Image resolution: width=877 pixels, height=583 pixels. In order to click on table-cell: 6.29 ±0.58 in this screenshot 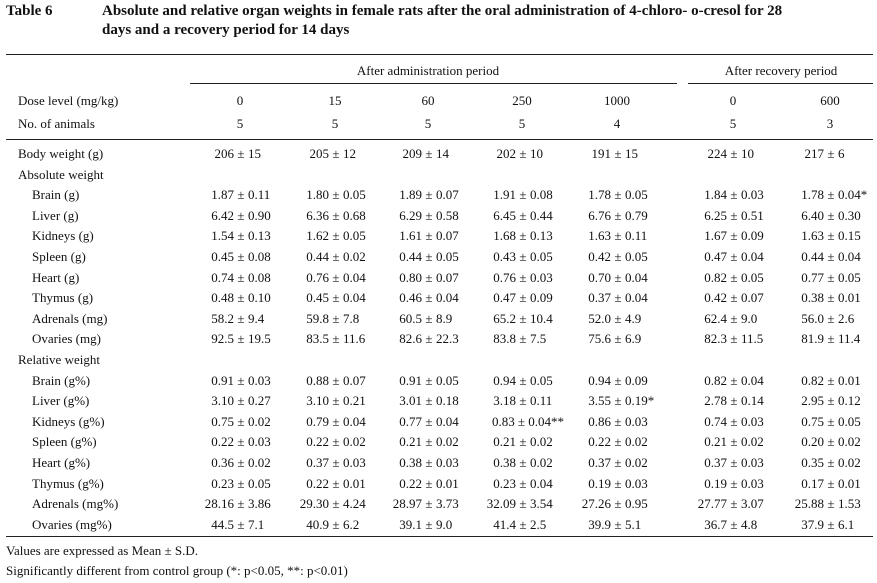, I will do `click(429, 215)`.